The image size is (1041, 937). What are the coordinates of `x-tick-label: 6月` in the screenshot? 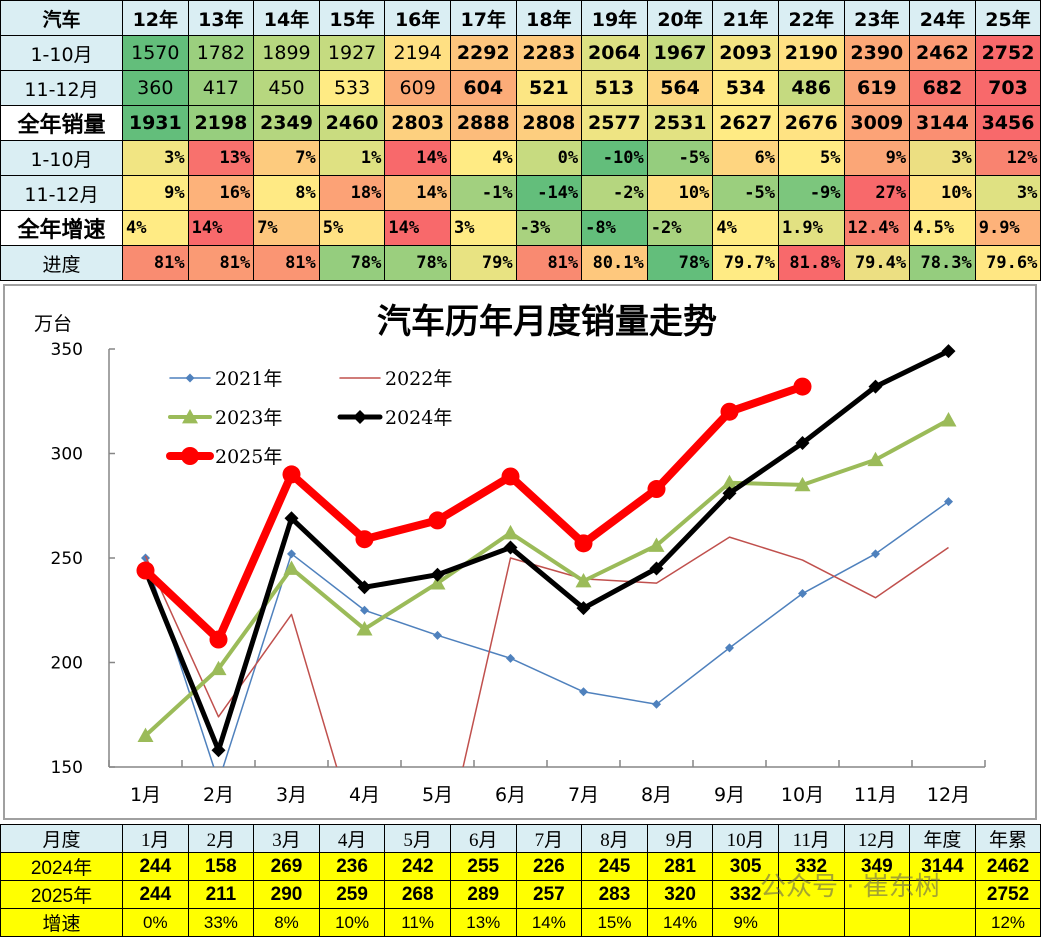 It's located at (510, 795).